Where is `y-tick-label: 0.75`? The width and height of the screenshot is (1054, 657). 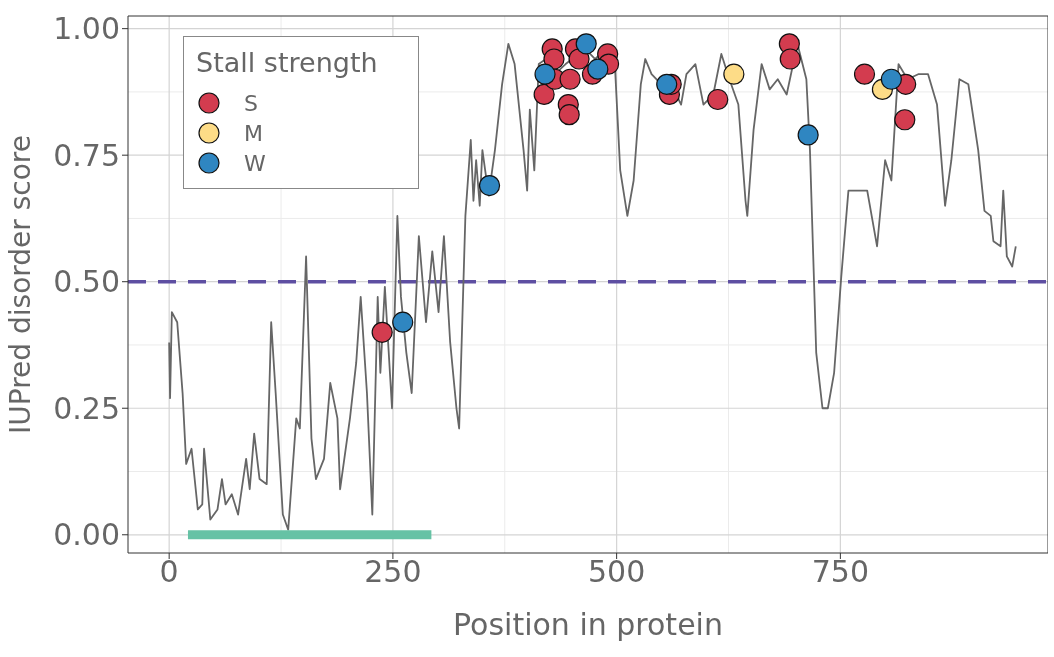 y-tick-label: 0.75 is located at coordinates (86, 155).